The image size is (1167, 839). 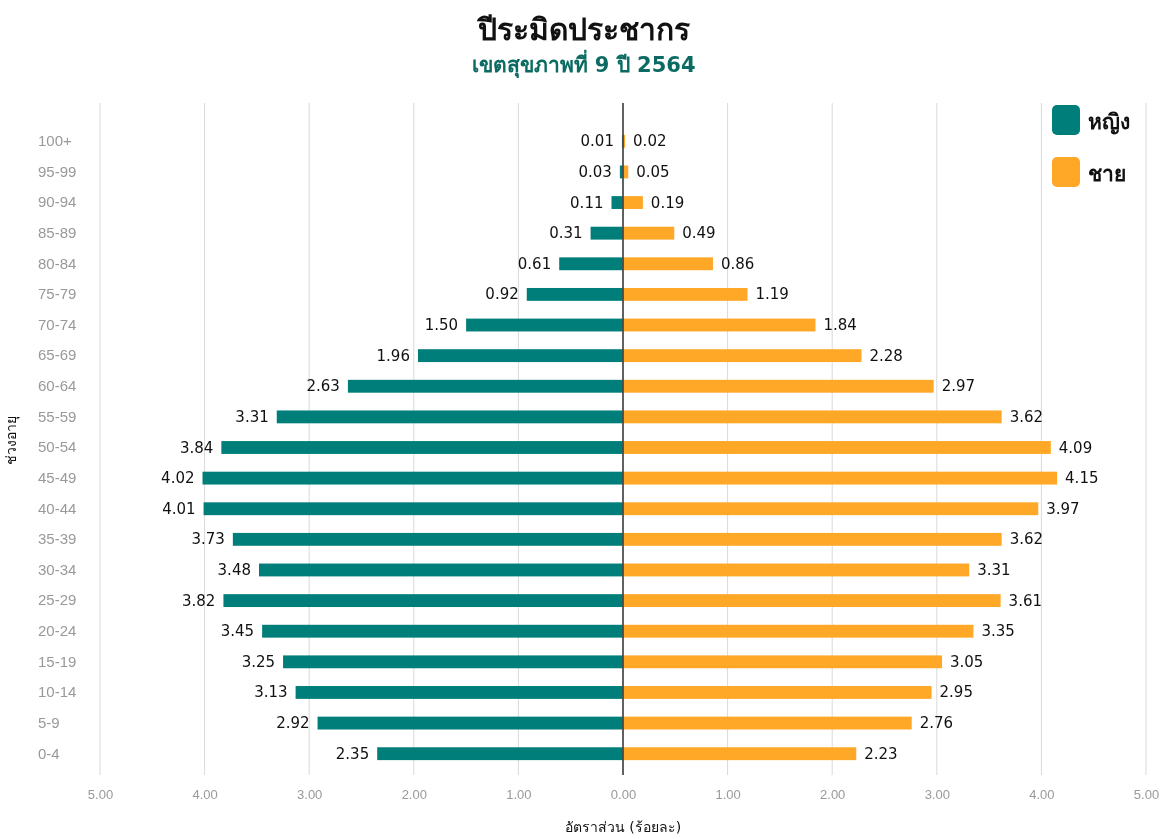 What do you see at coordinates (595, 171) in the screenshot?
I see `data-label: 0.03` at bounding box center [595, 171].